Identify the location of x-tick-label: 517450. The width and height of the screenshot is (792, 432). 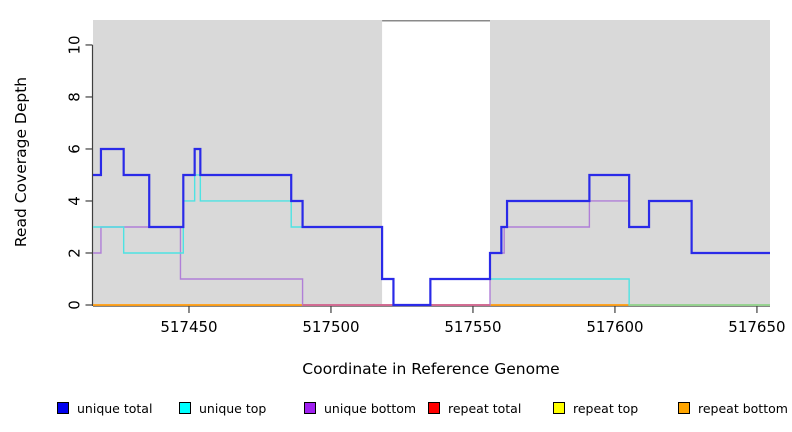
(188, 327).